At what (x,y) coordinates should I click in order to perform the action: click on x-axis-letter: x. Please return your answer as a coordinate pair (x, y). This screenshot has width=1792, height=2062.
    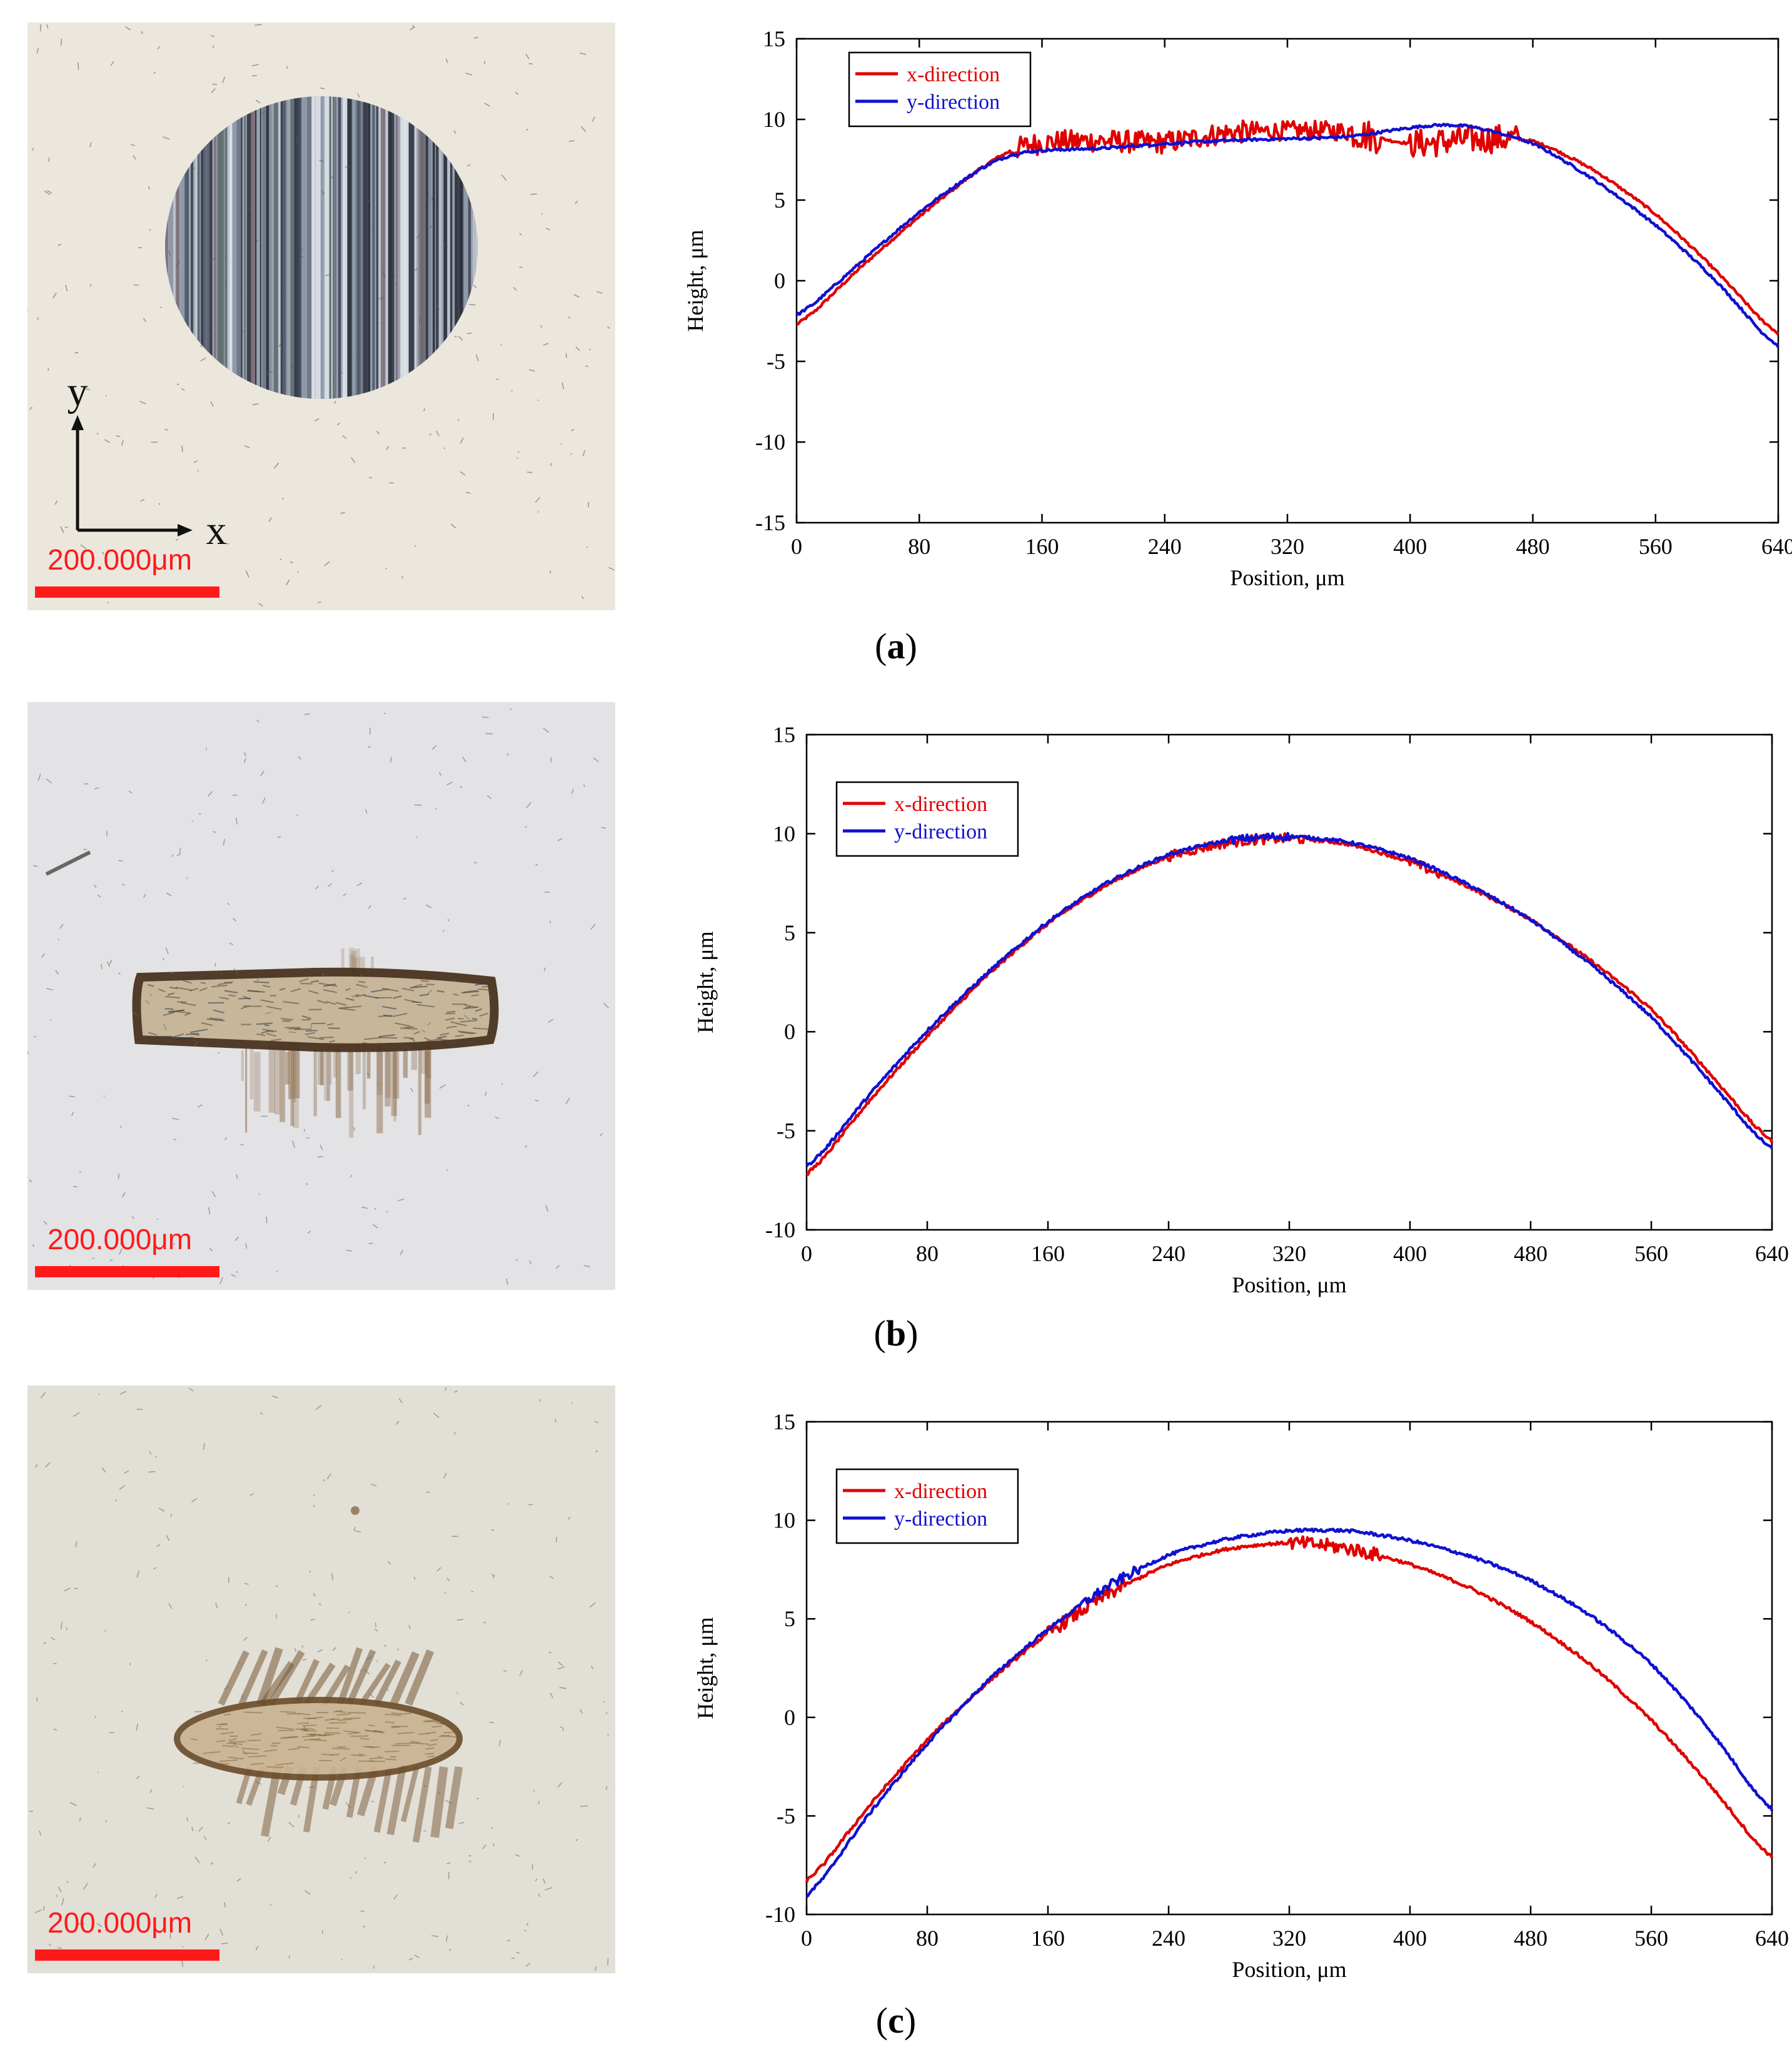
    Looking at the image, I should click on (217, 530).